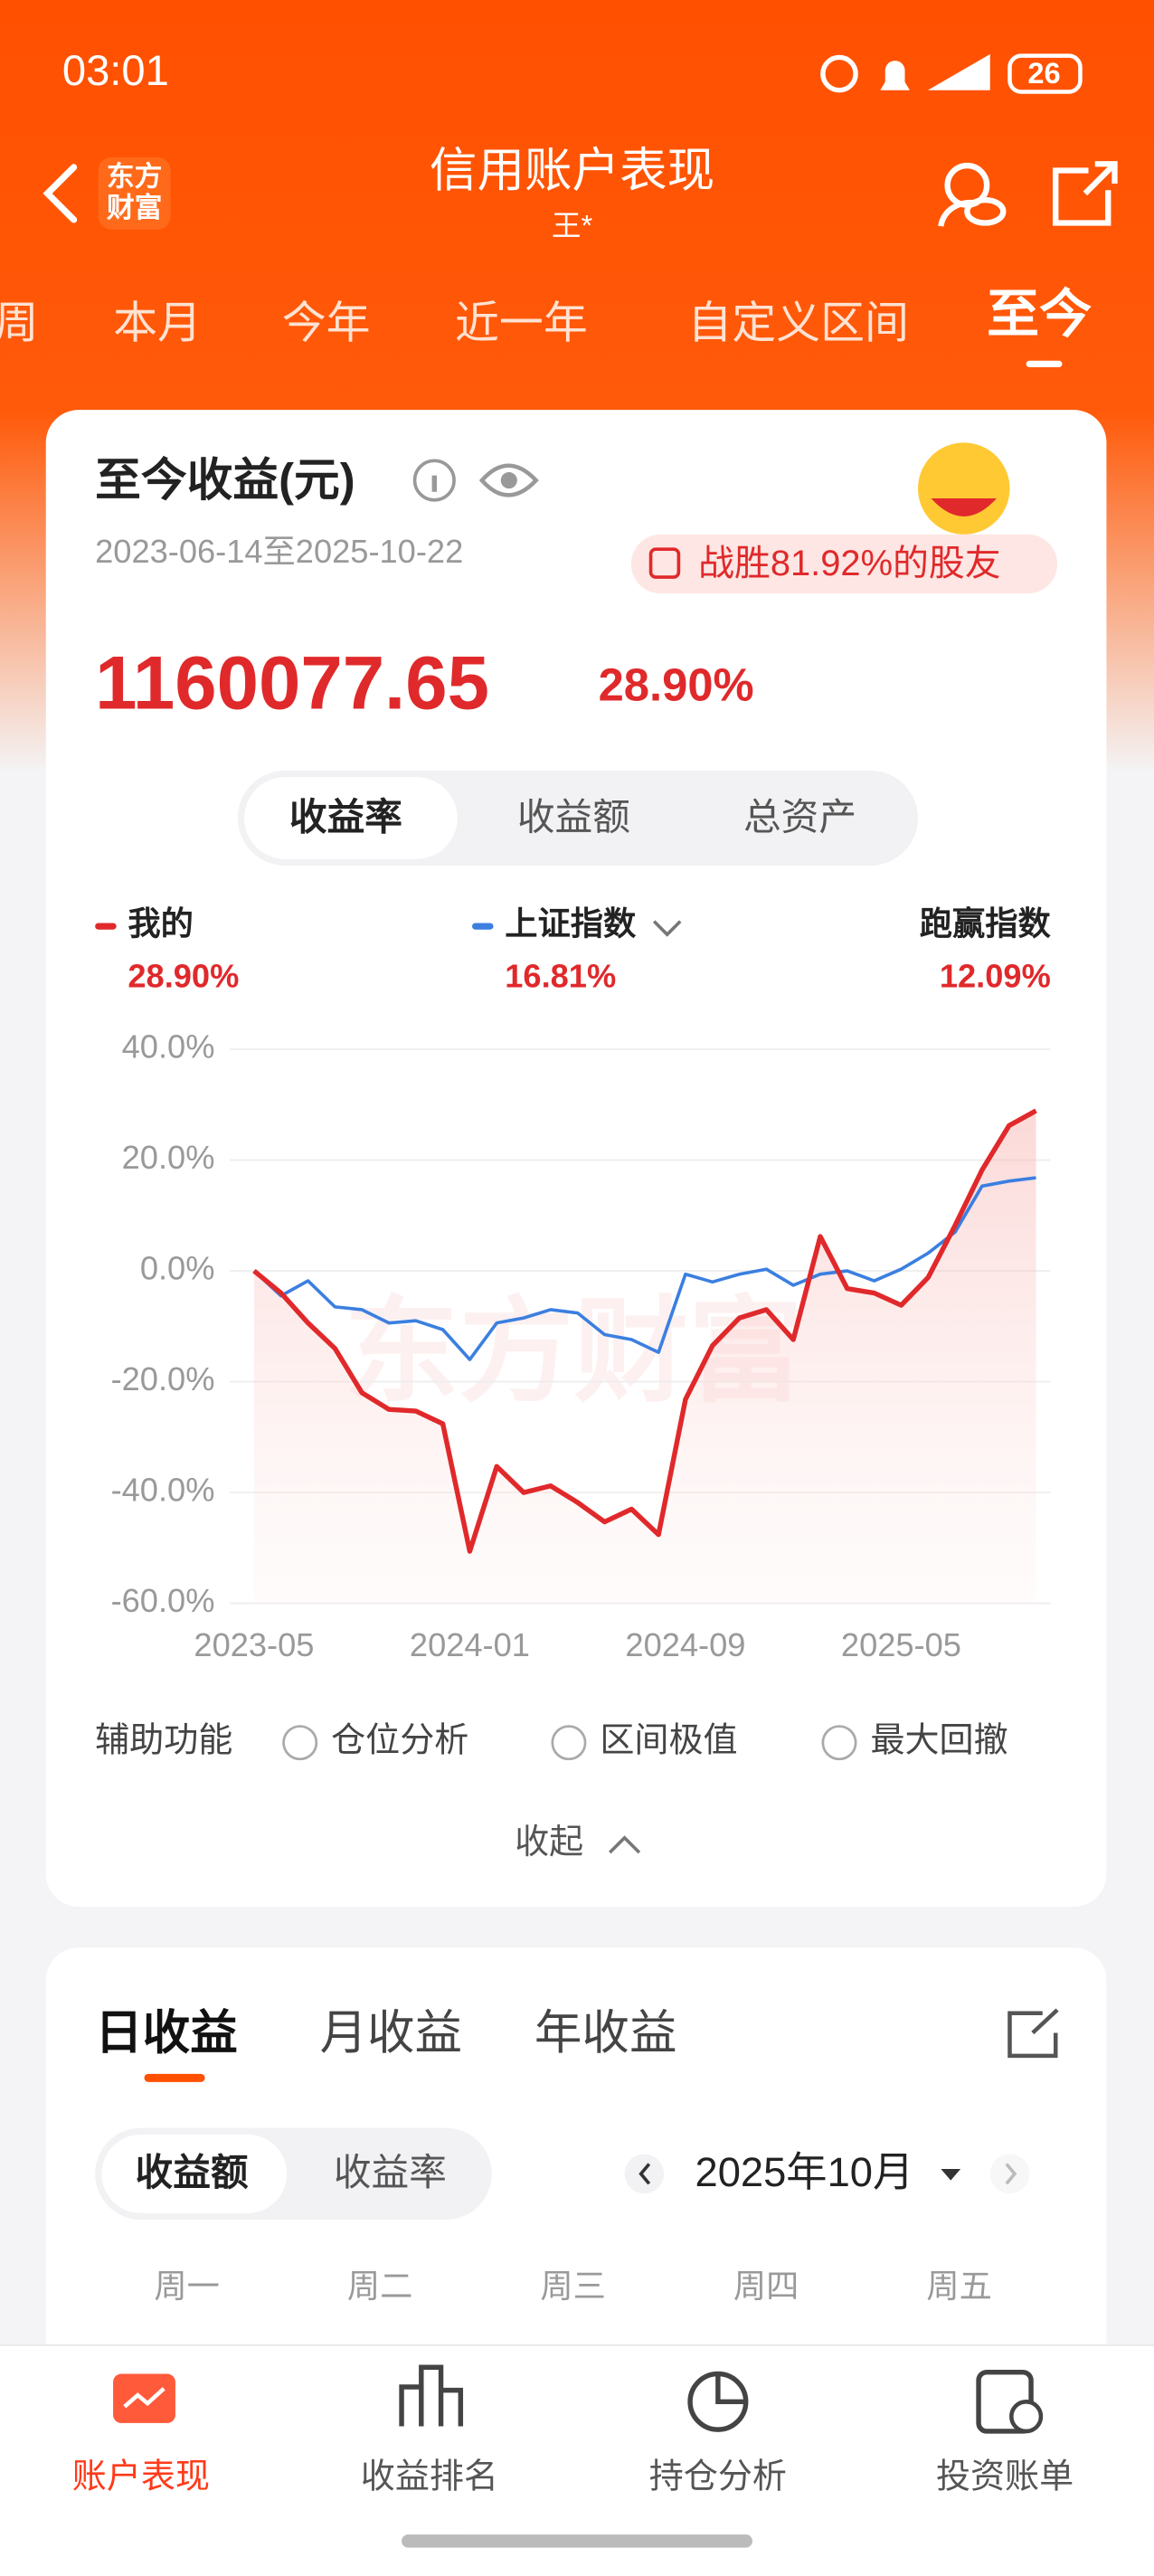 The height and width of the screenshot is (2576, 1154). What do you see at coordinates (577, 2541) in the screenshot?
I see `home-indicator` at bounding box center [577, 2541].